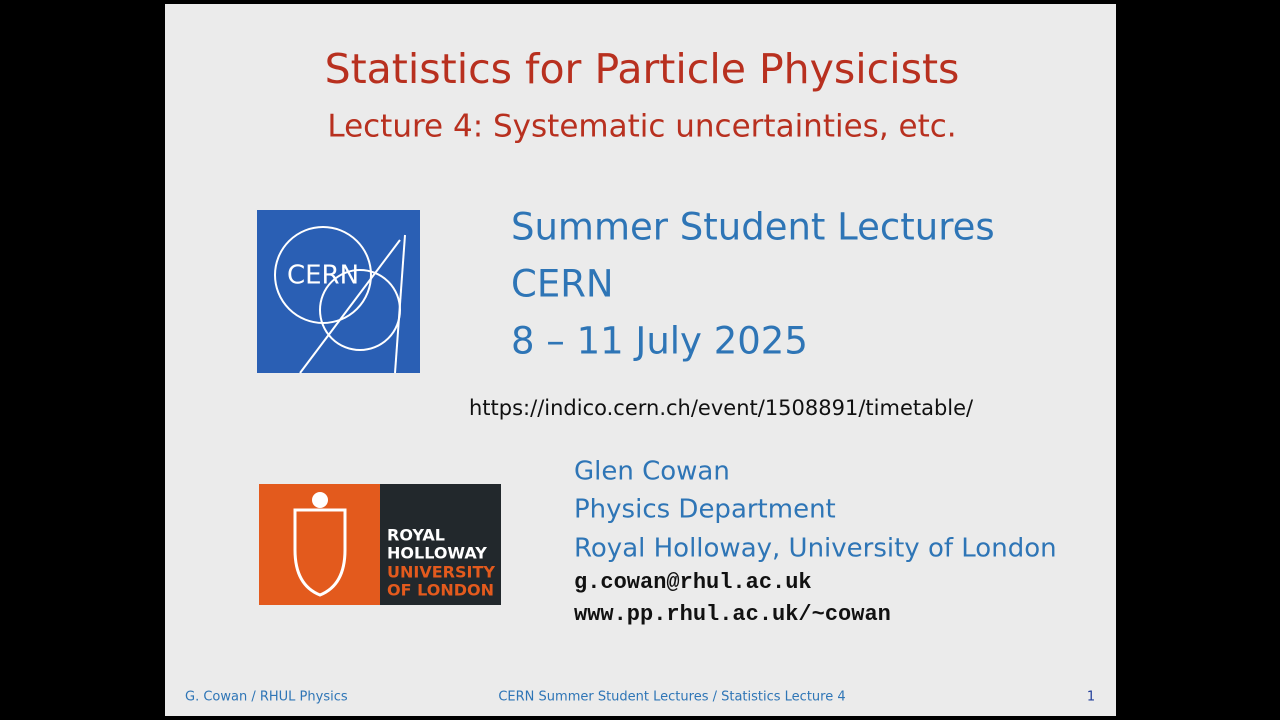 Image resolution: width=1280 pixels, height=720 pixels. I want to click on rhul-crest-top, so click(320, 500).